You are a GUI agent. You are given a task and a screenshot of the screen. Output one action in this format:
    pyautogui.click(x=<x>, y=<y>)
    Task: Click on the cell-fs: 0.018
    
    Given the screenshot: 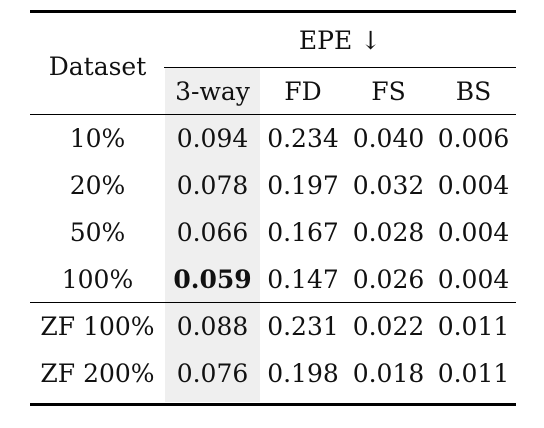 What is the action you would take?
    pyautogui.click(x=388, y=373)
    